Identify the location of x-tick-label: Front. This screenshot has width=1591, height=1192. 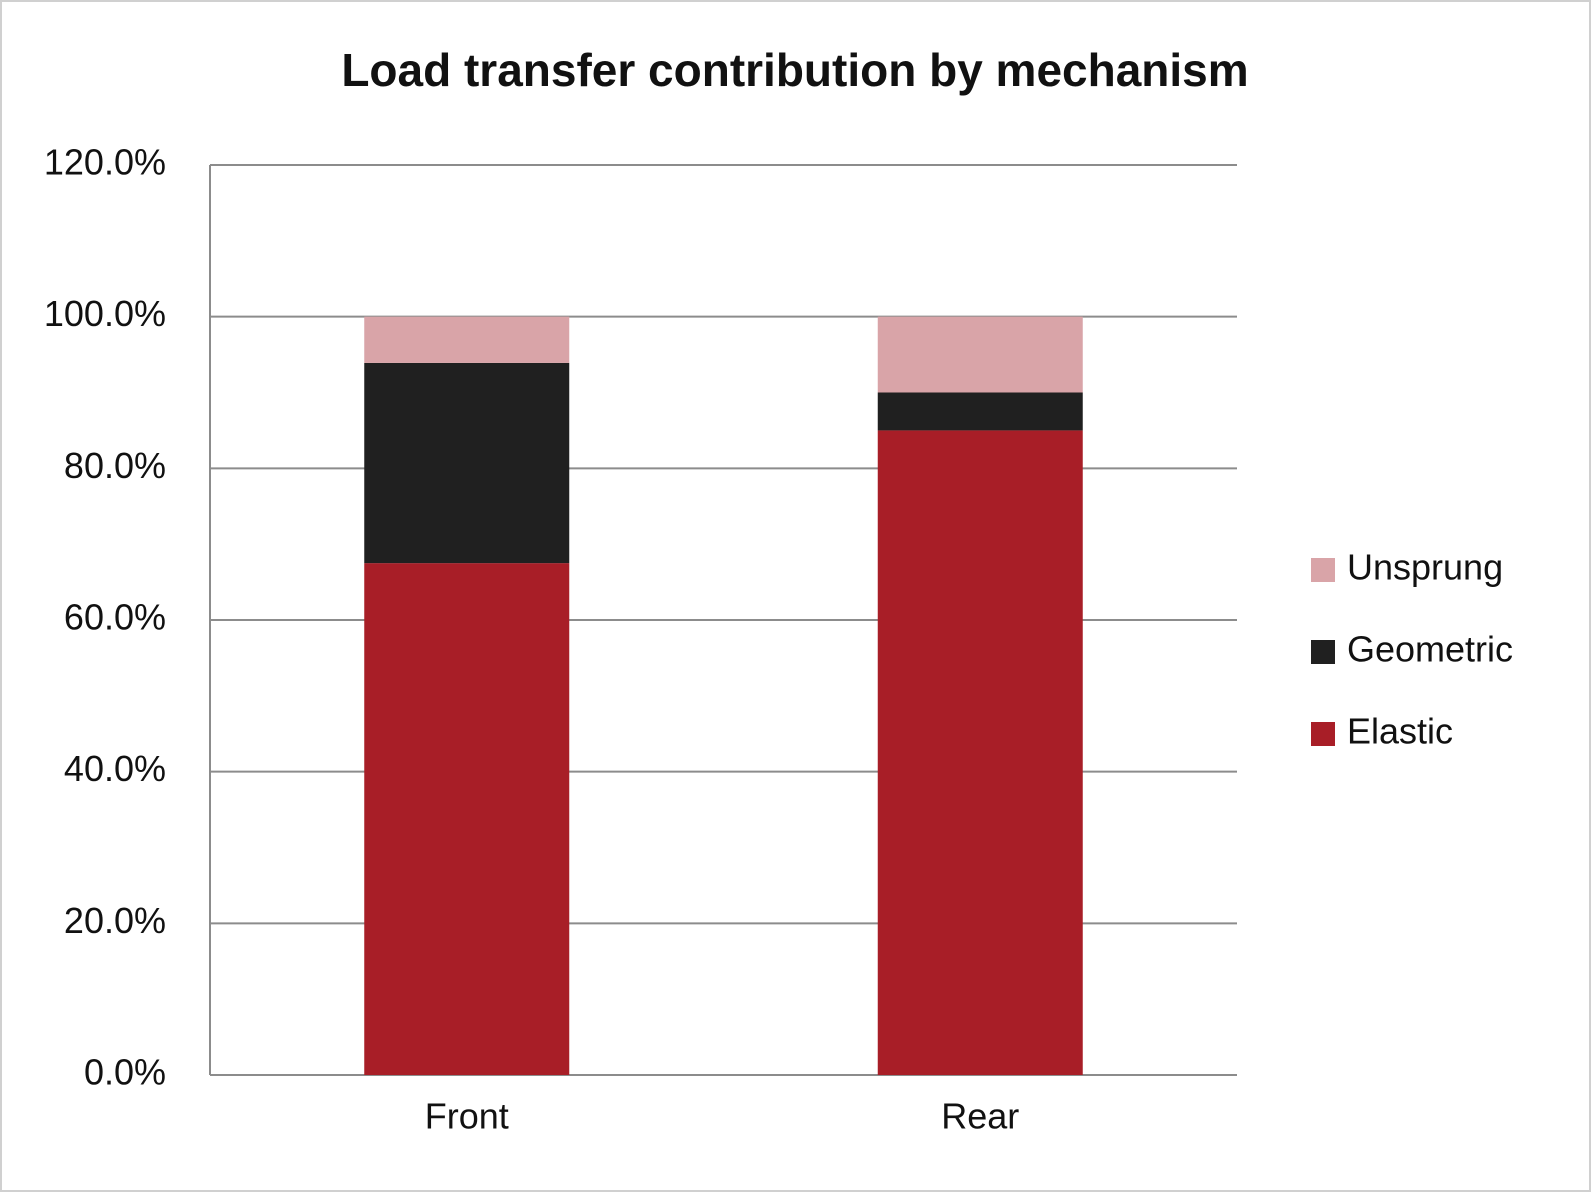
(467, 1116).